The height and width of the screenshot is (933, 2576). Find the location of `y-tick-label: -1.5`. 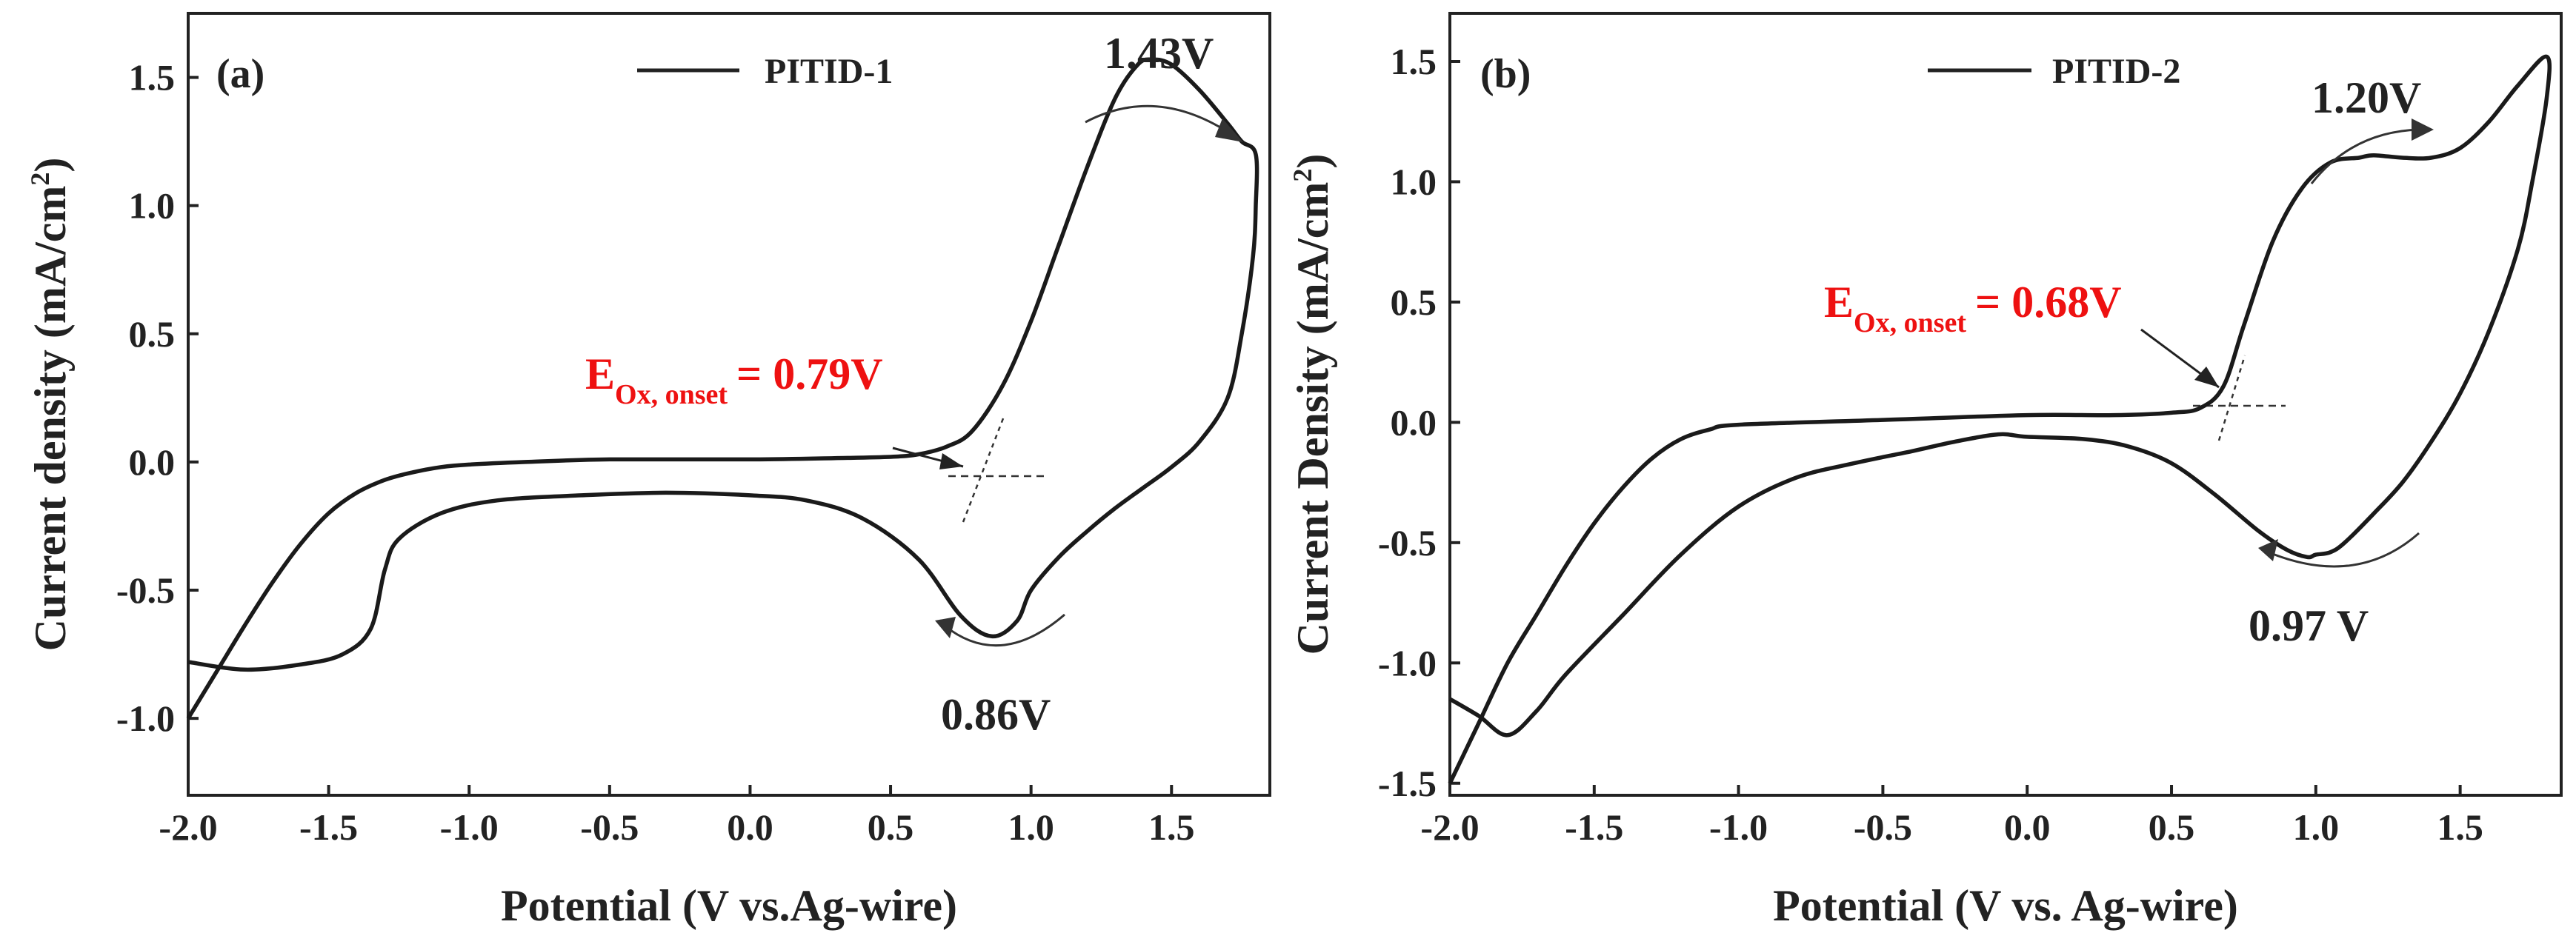

y-tick-label: -1.5 is located at coordinates (1407, 783).